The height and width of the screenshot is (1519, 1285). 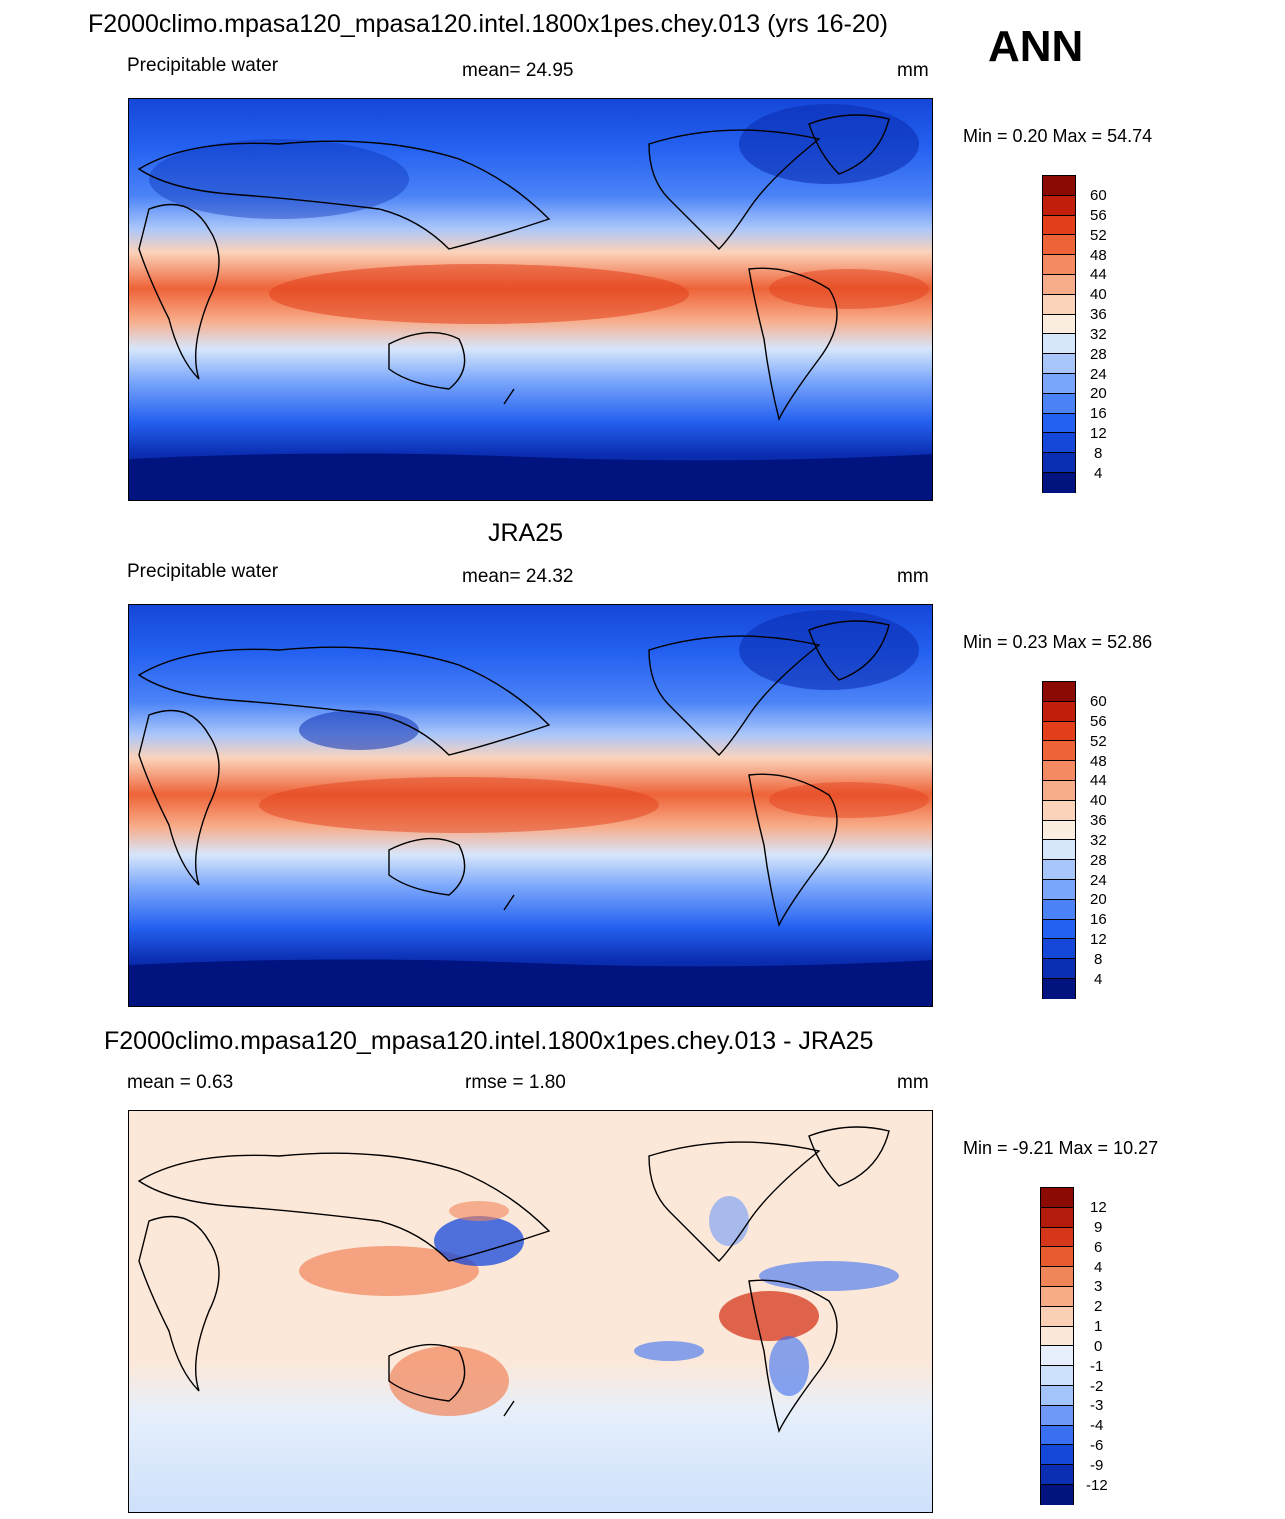 I want to click on panel3-units-label: mm, so click(x=913, y=1082).